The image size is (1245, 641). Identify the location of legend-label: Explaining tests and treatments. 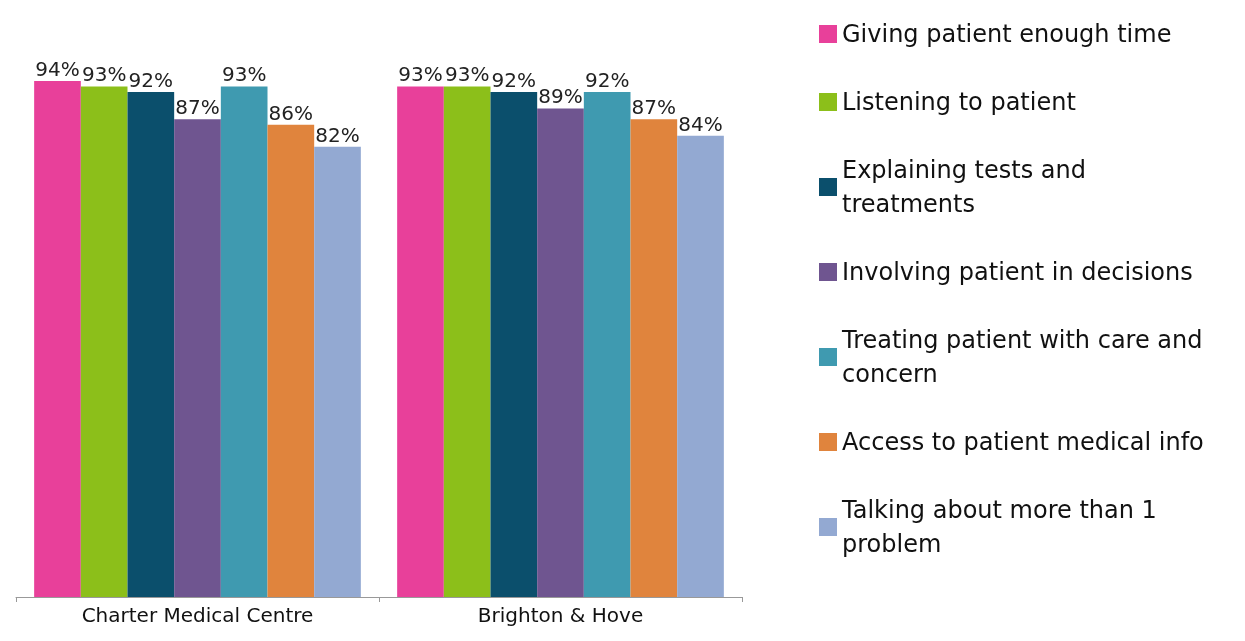
(968, 187).